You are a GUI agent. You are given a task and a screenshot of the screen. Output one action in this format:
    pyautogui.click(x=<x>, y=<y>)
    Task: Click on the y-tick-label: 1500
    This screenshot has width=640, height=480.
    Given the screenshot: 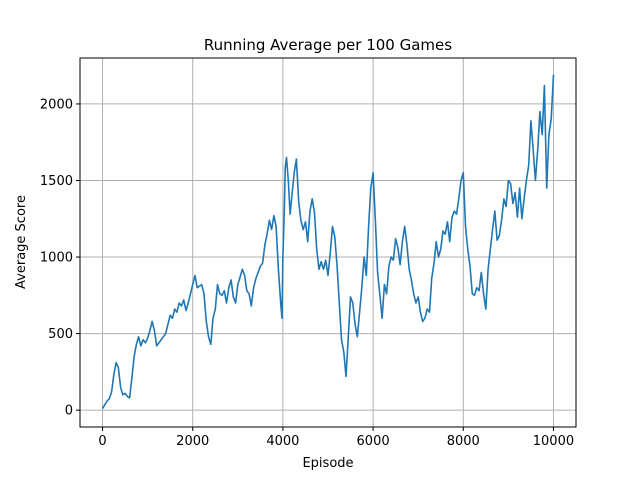 What is the action you would take?
    pyautogui.click(x=56, y=181)
    